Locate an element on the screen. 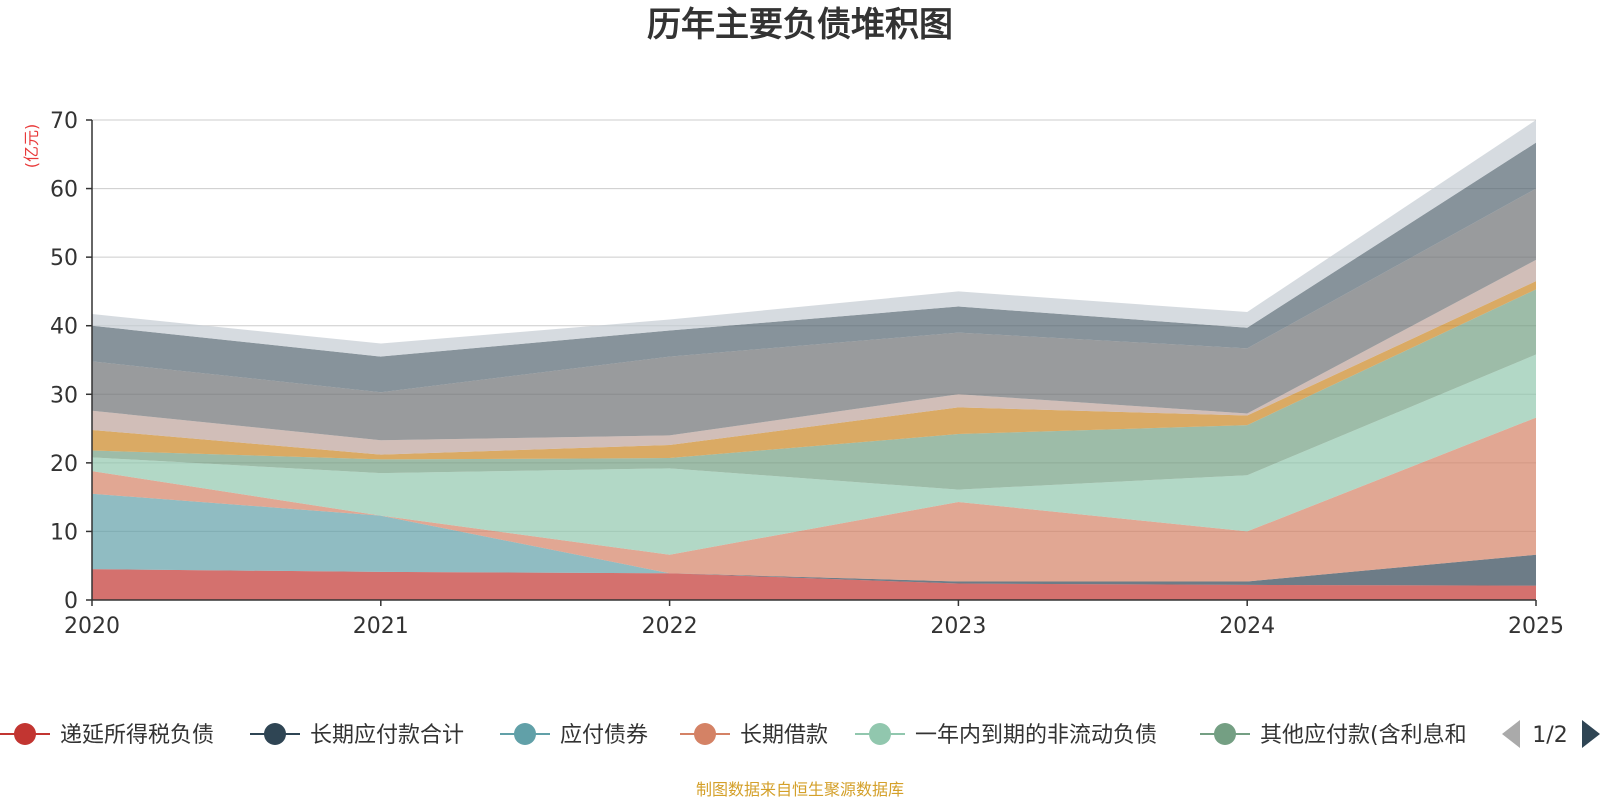 The height and width of the screenshot is (800, 1600). x-tick-label: 2021 is located at coordinates (381, 626).